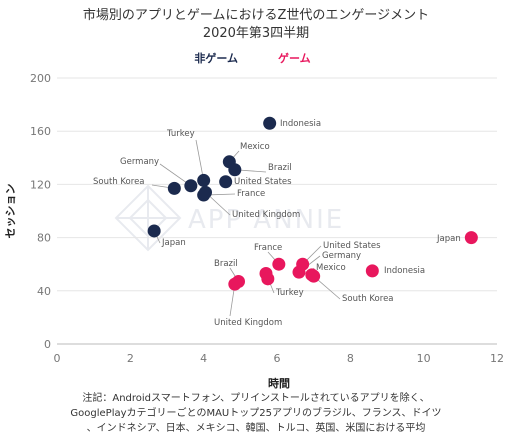  What do you see at coordinates (57, 358) in the screenshot?
I see `x-tick-label: 0` at bounding box center [57, 358].